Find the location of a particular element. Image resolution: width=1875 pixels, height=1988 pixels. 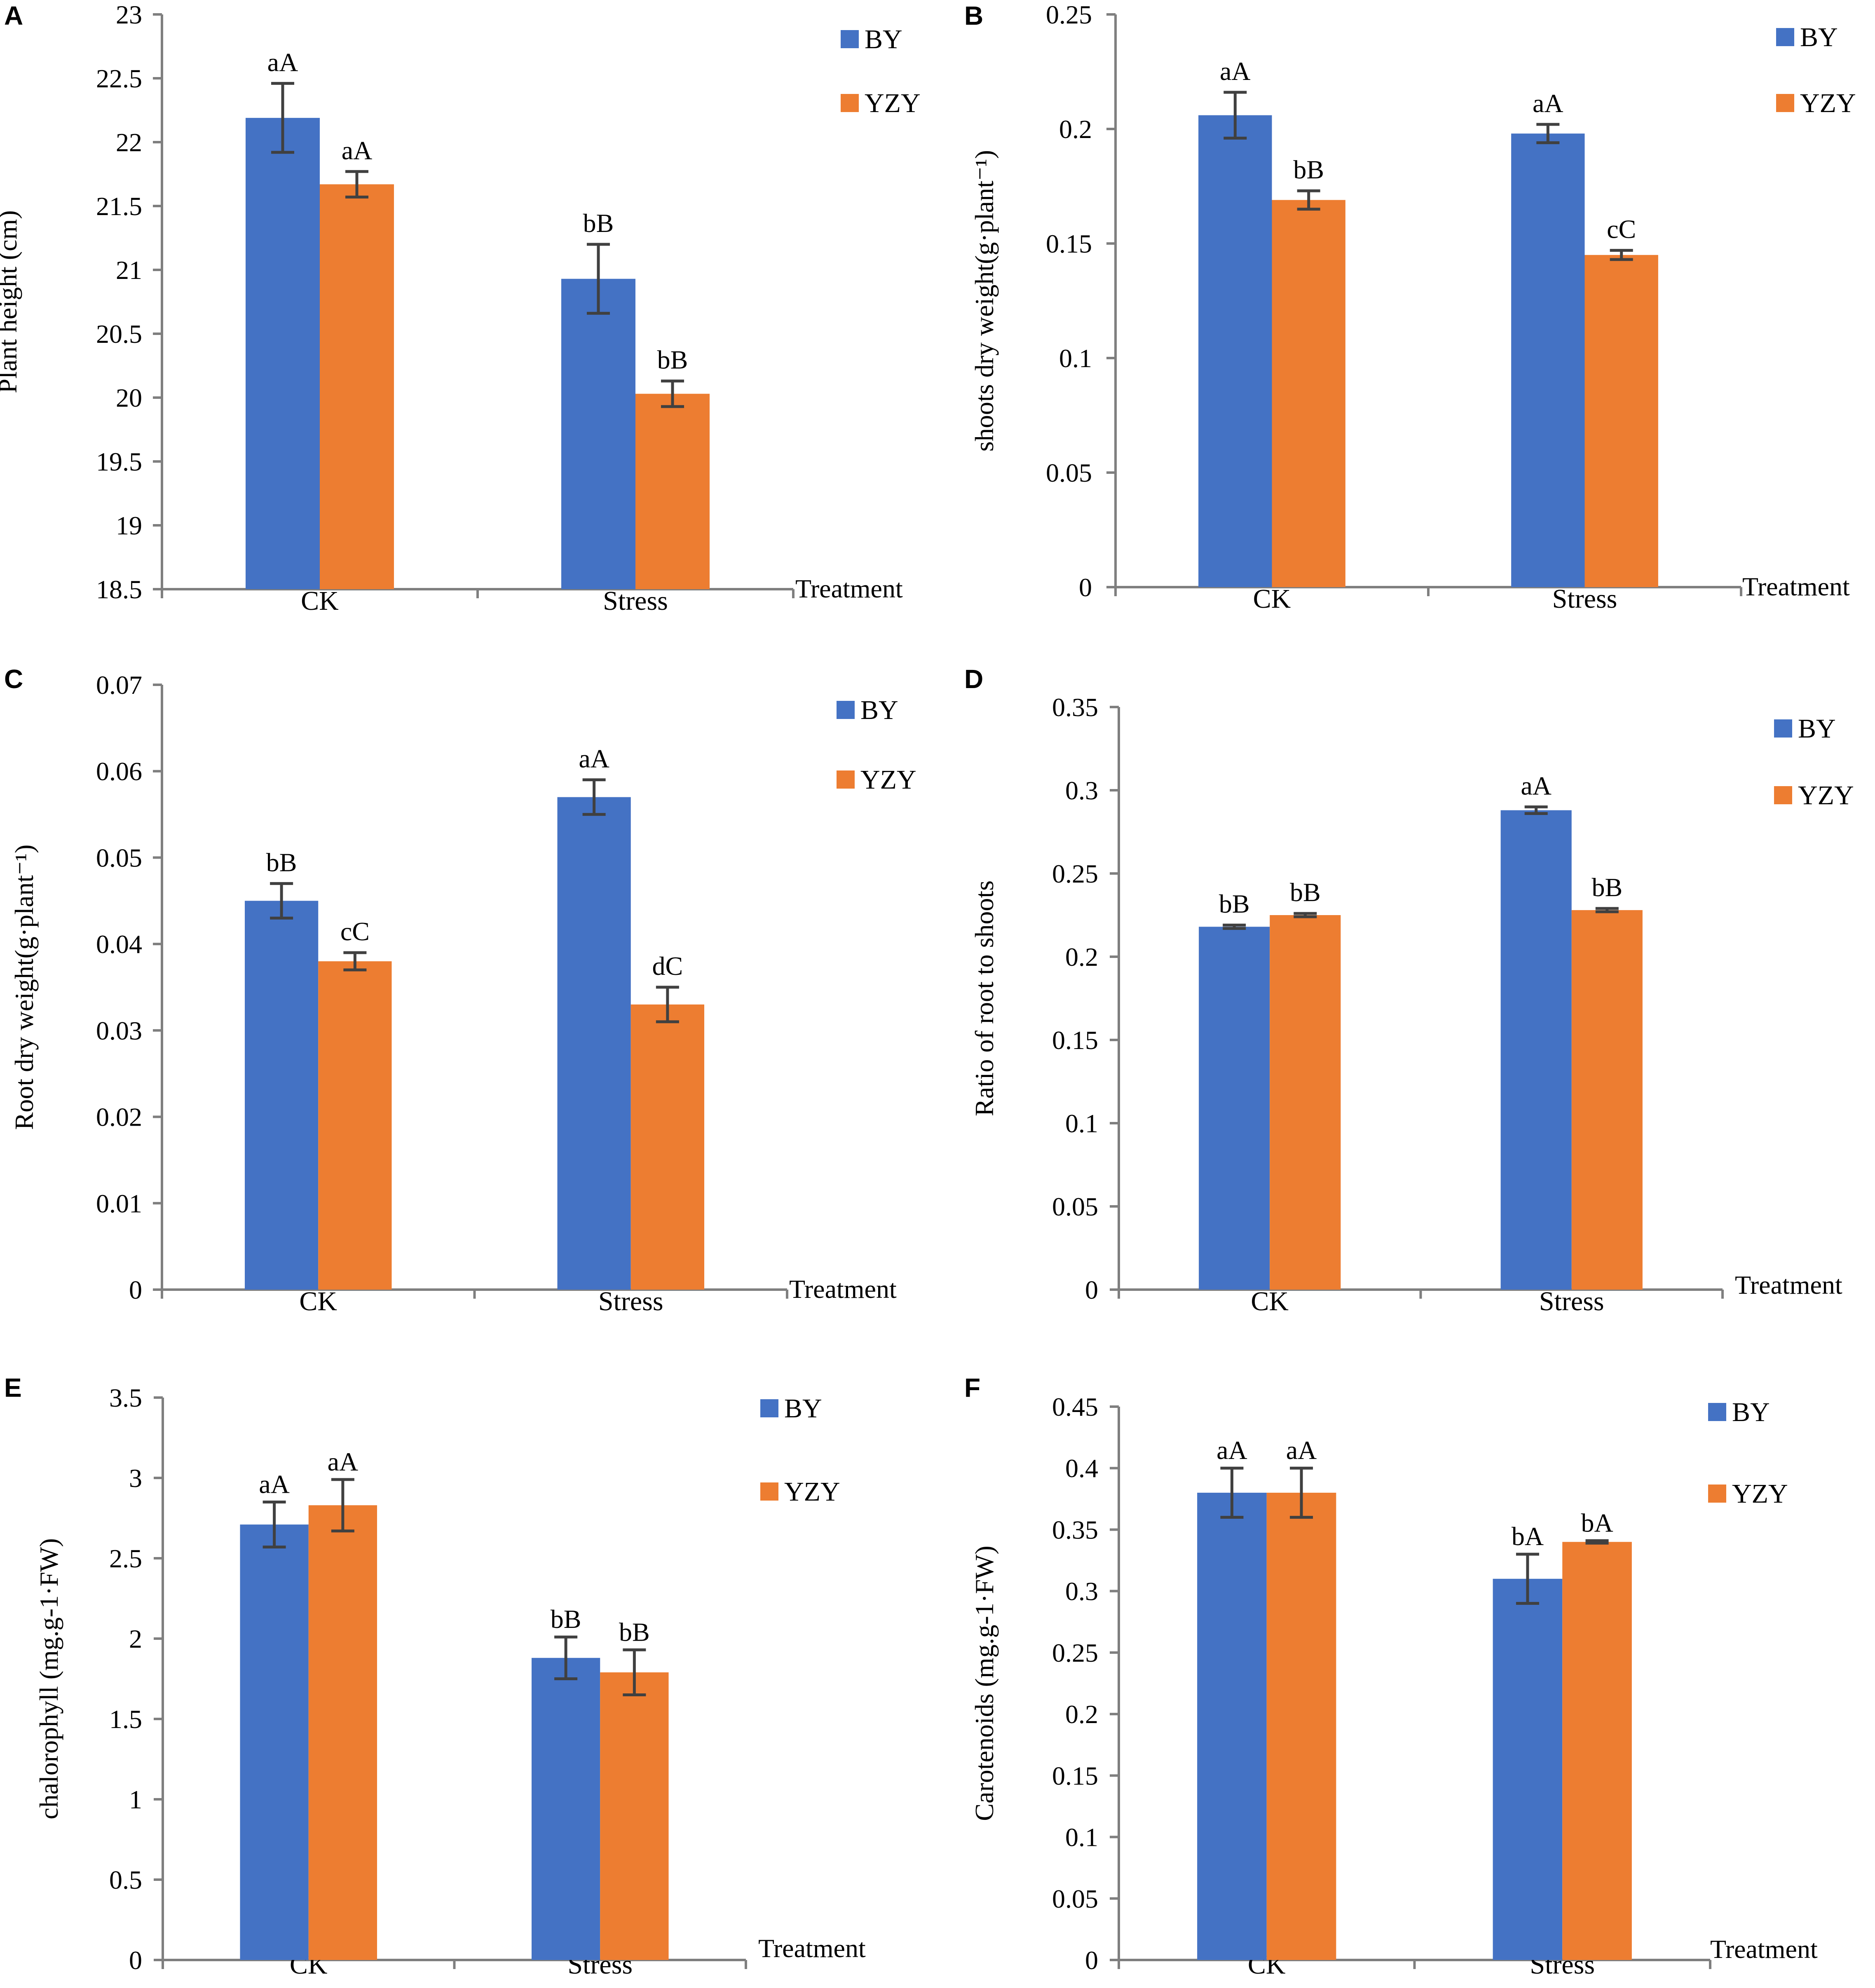

y-tick-label: 19.5 is located at coordinates (119, 461).